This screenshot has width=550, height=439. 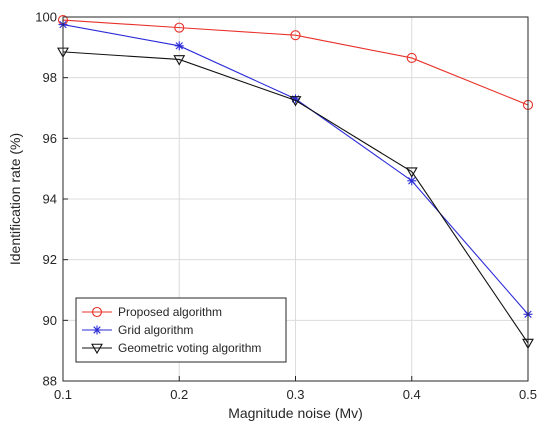 I want to click on x-tick-label: 0.5, so click(x=528, y=394).